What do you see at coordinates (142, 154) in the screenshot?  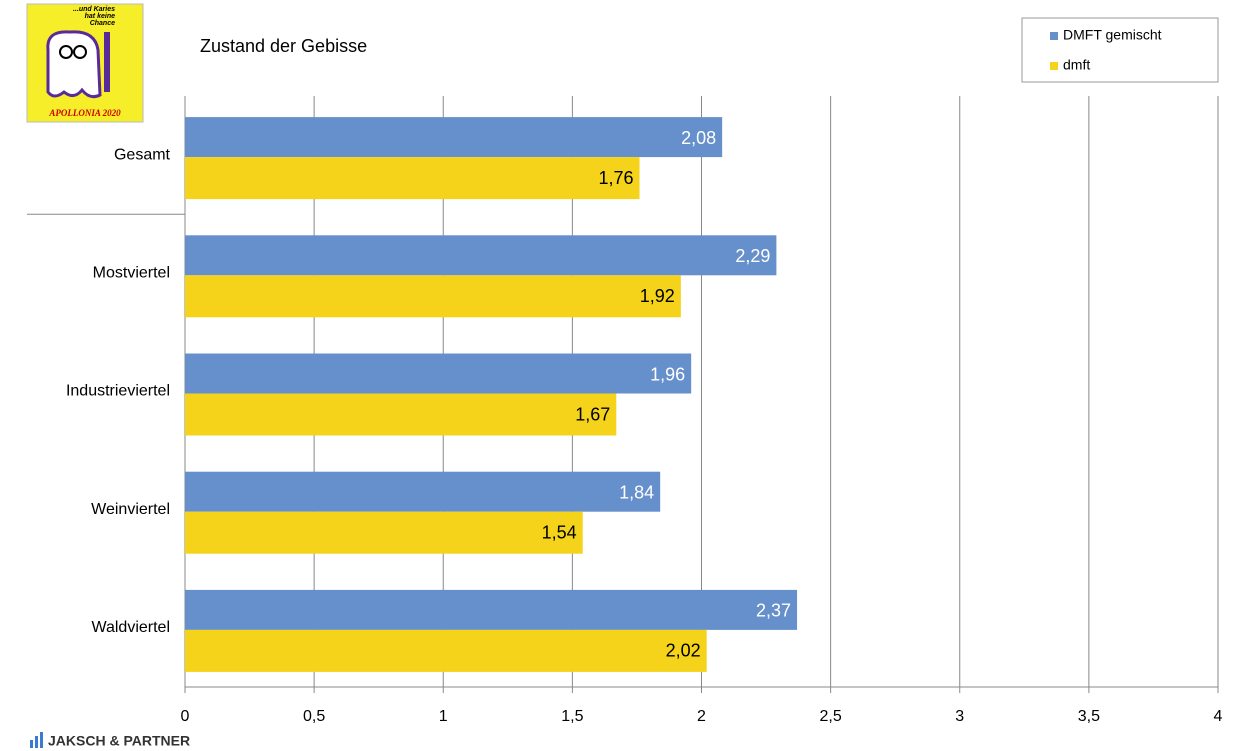 I see `y-tick-label: Gesamt` at bounding box center [142, 154].